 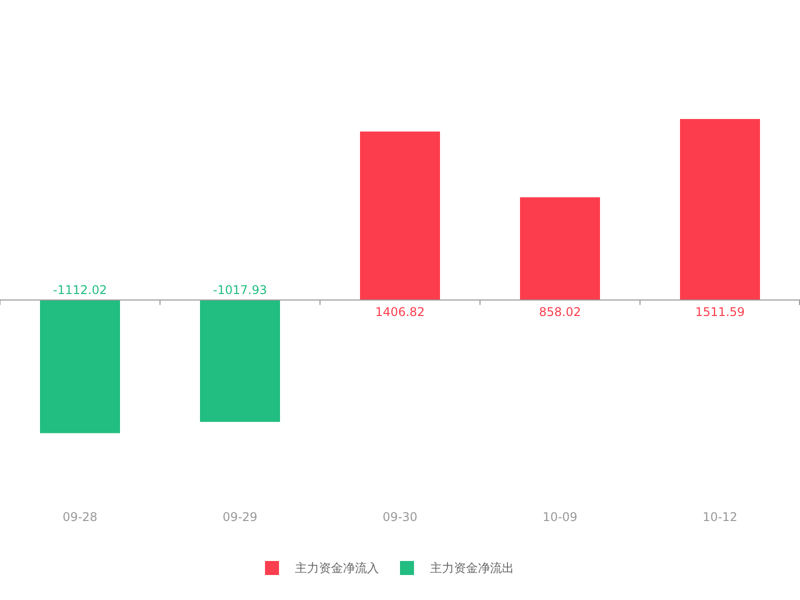 What do you see at coordinates (400, 517) in the screenshot?
I see `x-tick-label: 09-30` at bounding box center [400, 517].